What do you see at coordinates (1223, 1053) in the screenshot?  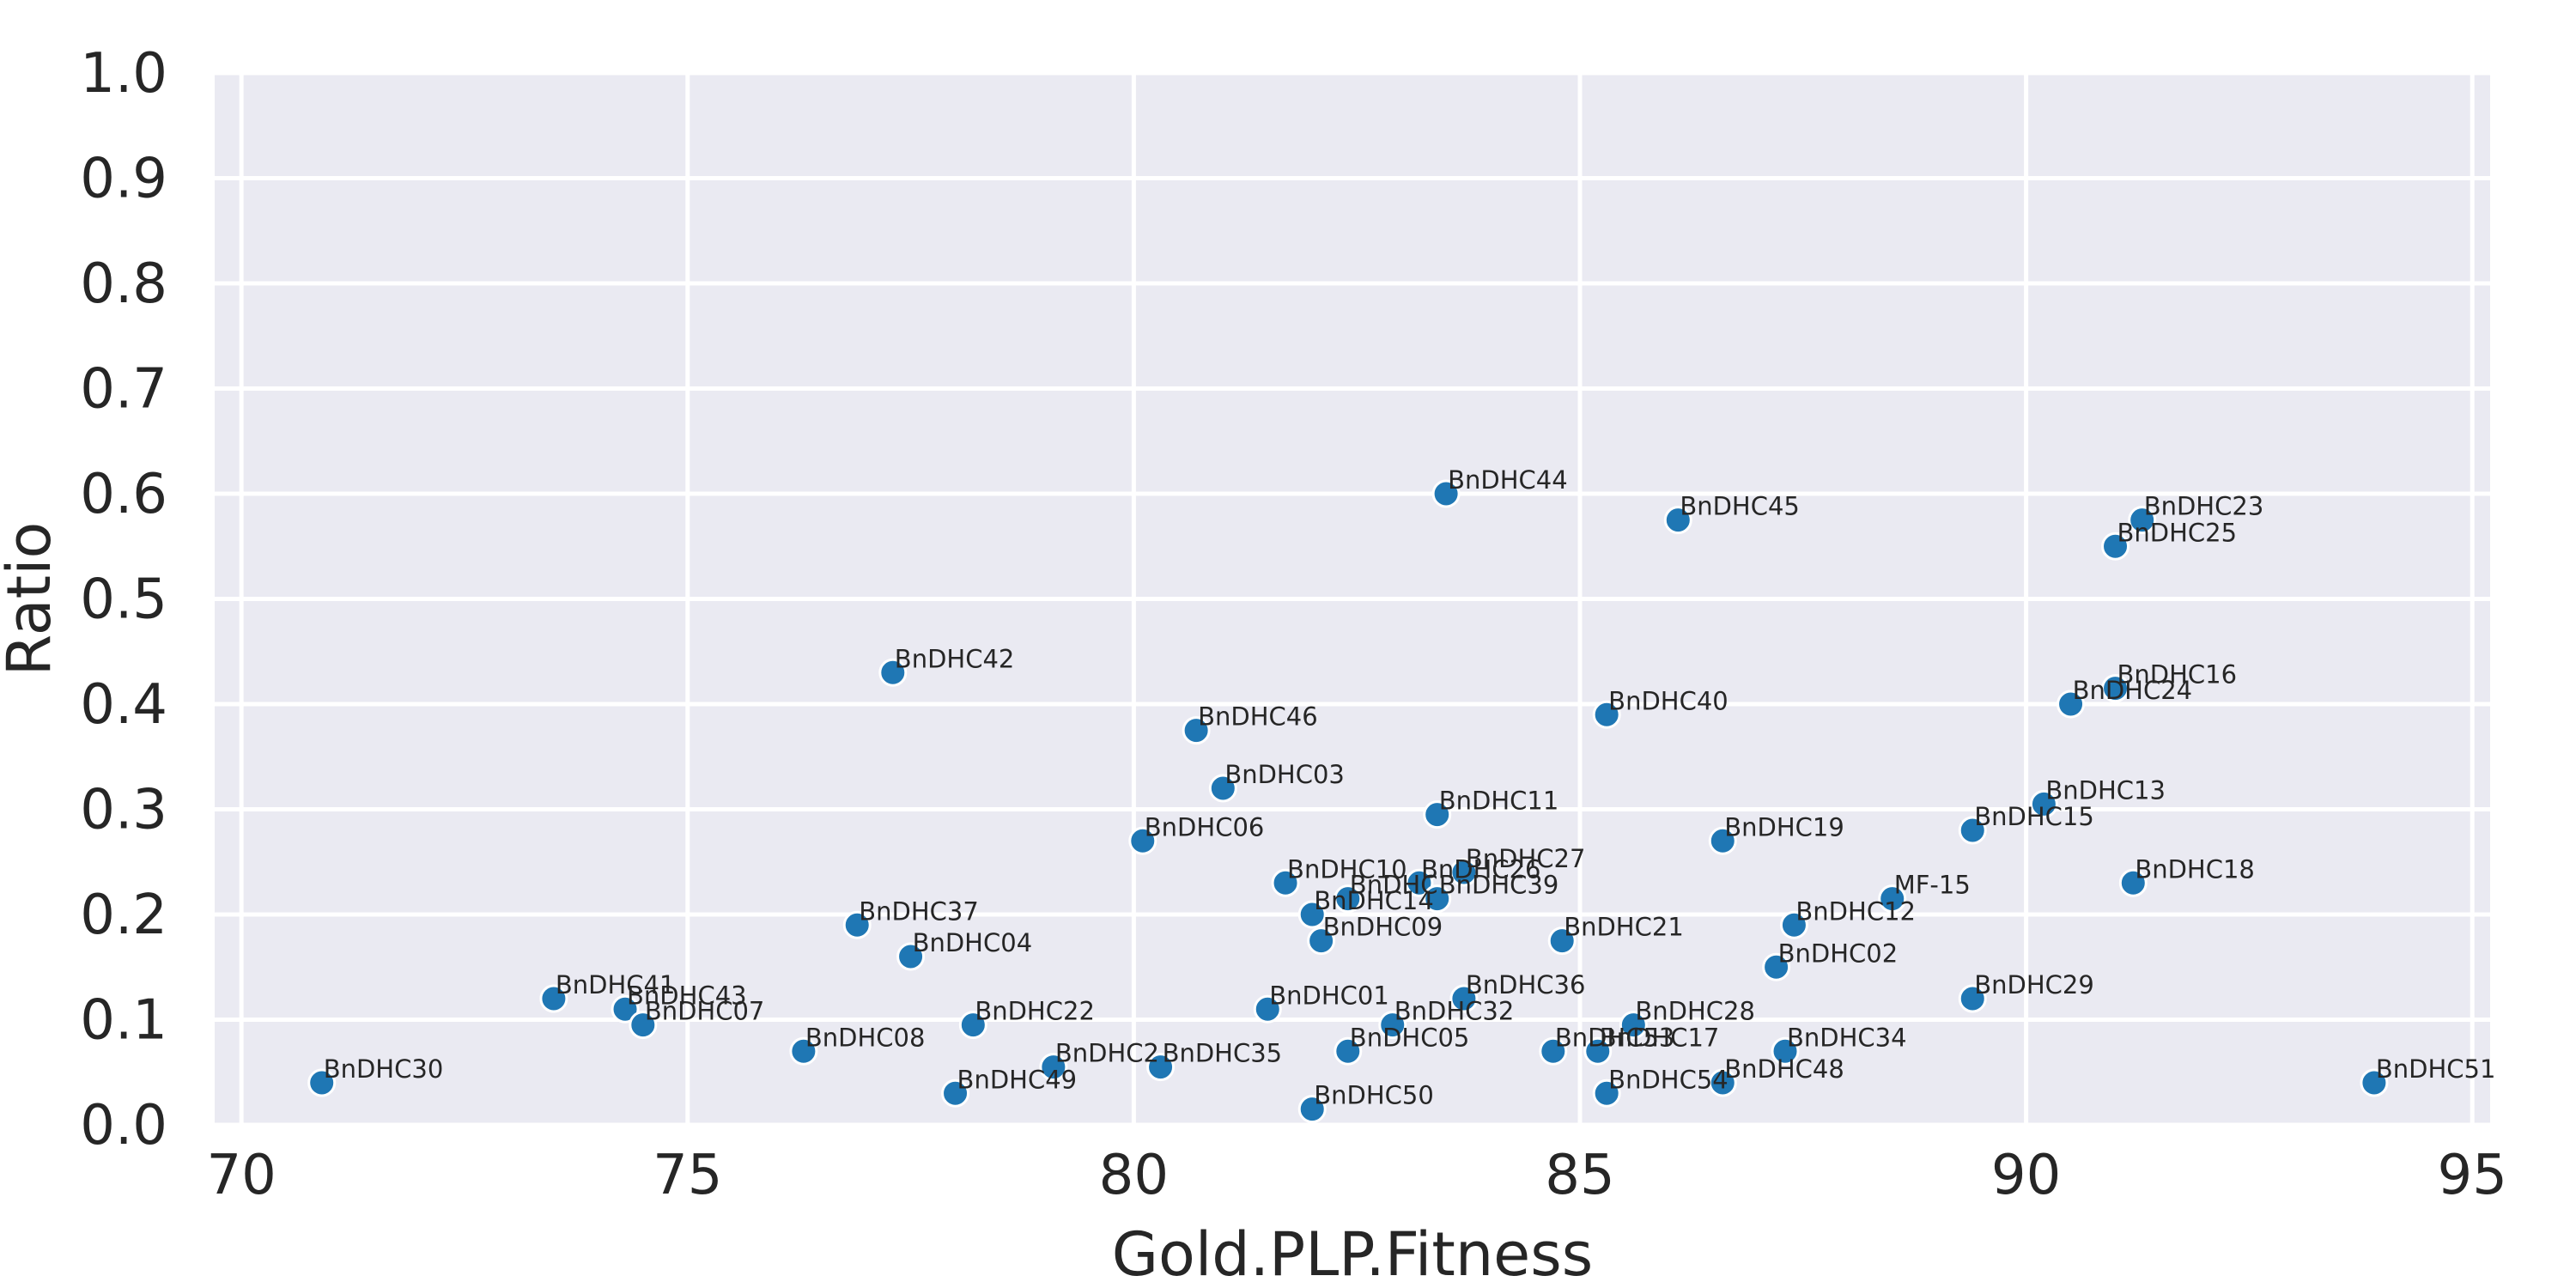 I see `point-label: BnDHC35` at bounding box center [1223, 1053].